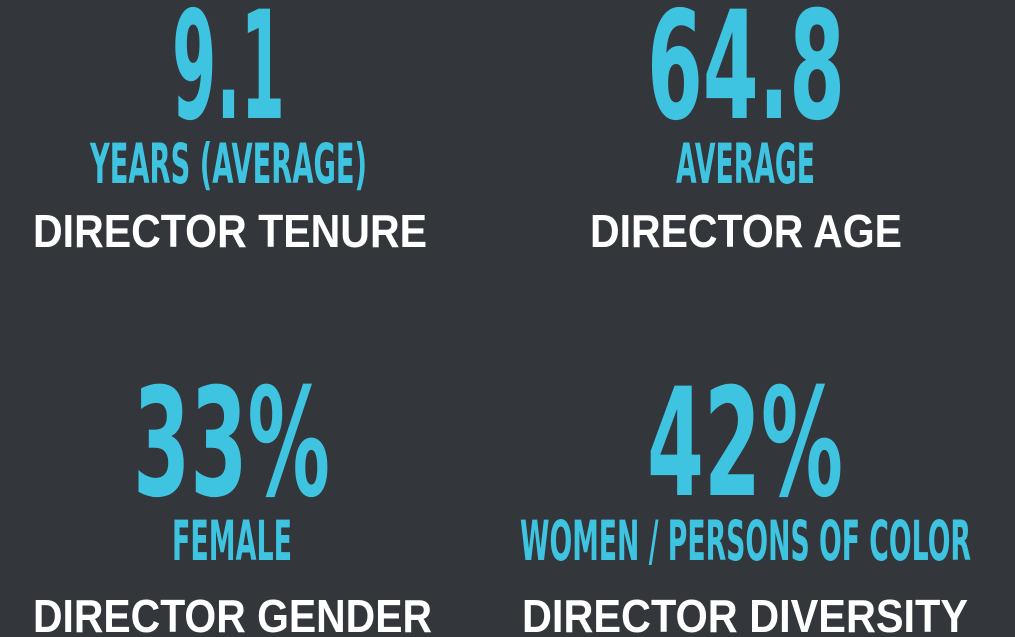  I want to click on stat-unit: YEARS (AVERAGE), so click(228, 164).